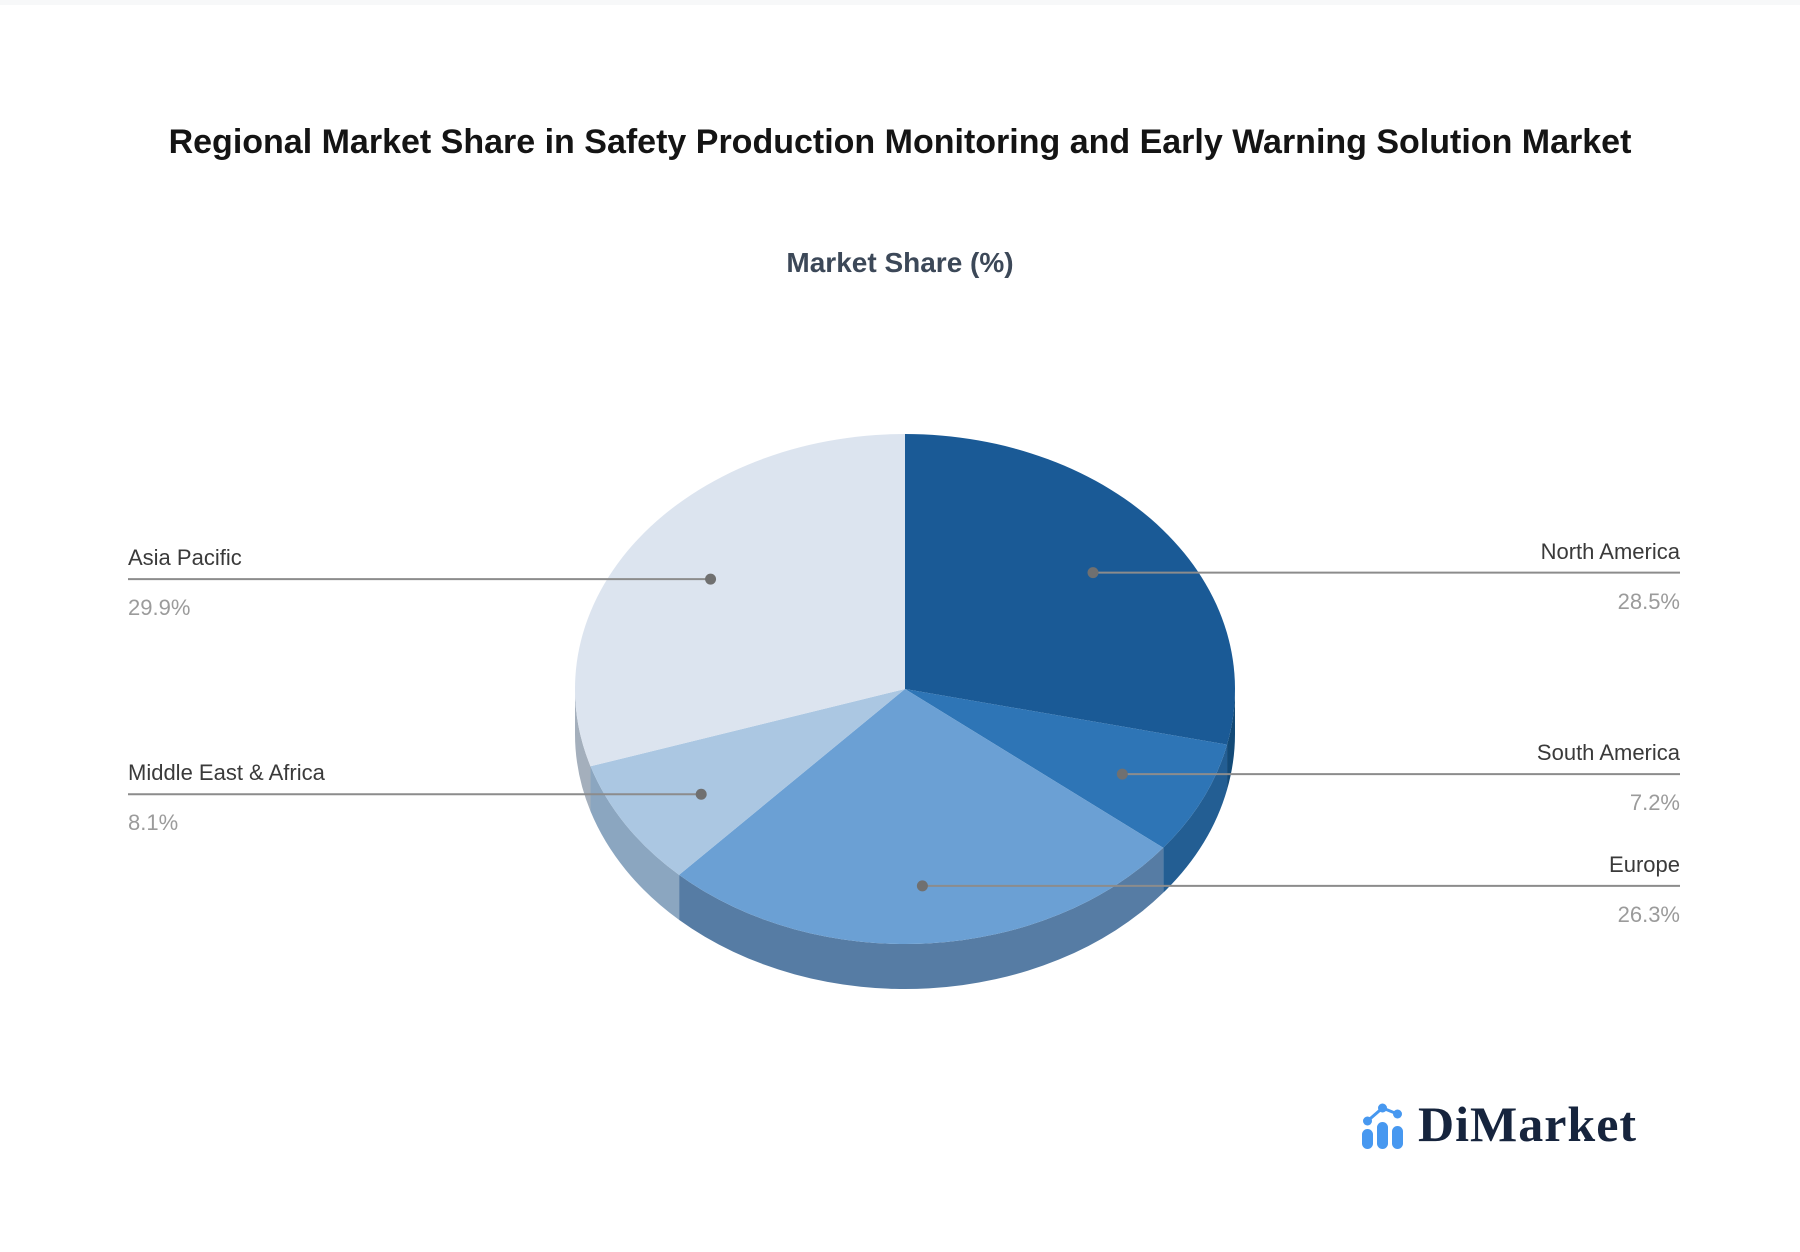 This screenshot has height=1252, width=1800. I want to click on slice-label: Middle East & Africa 8.1%, so click(226, 798).